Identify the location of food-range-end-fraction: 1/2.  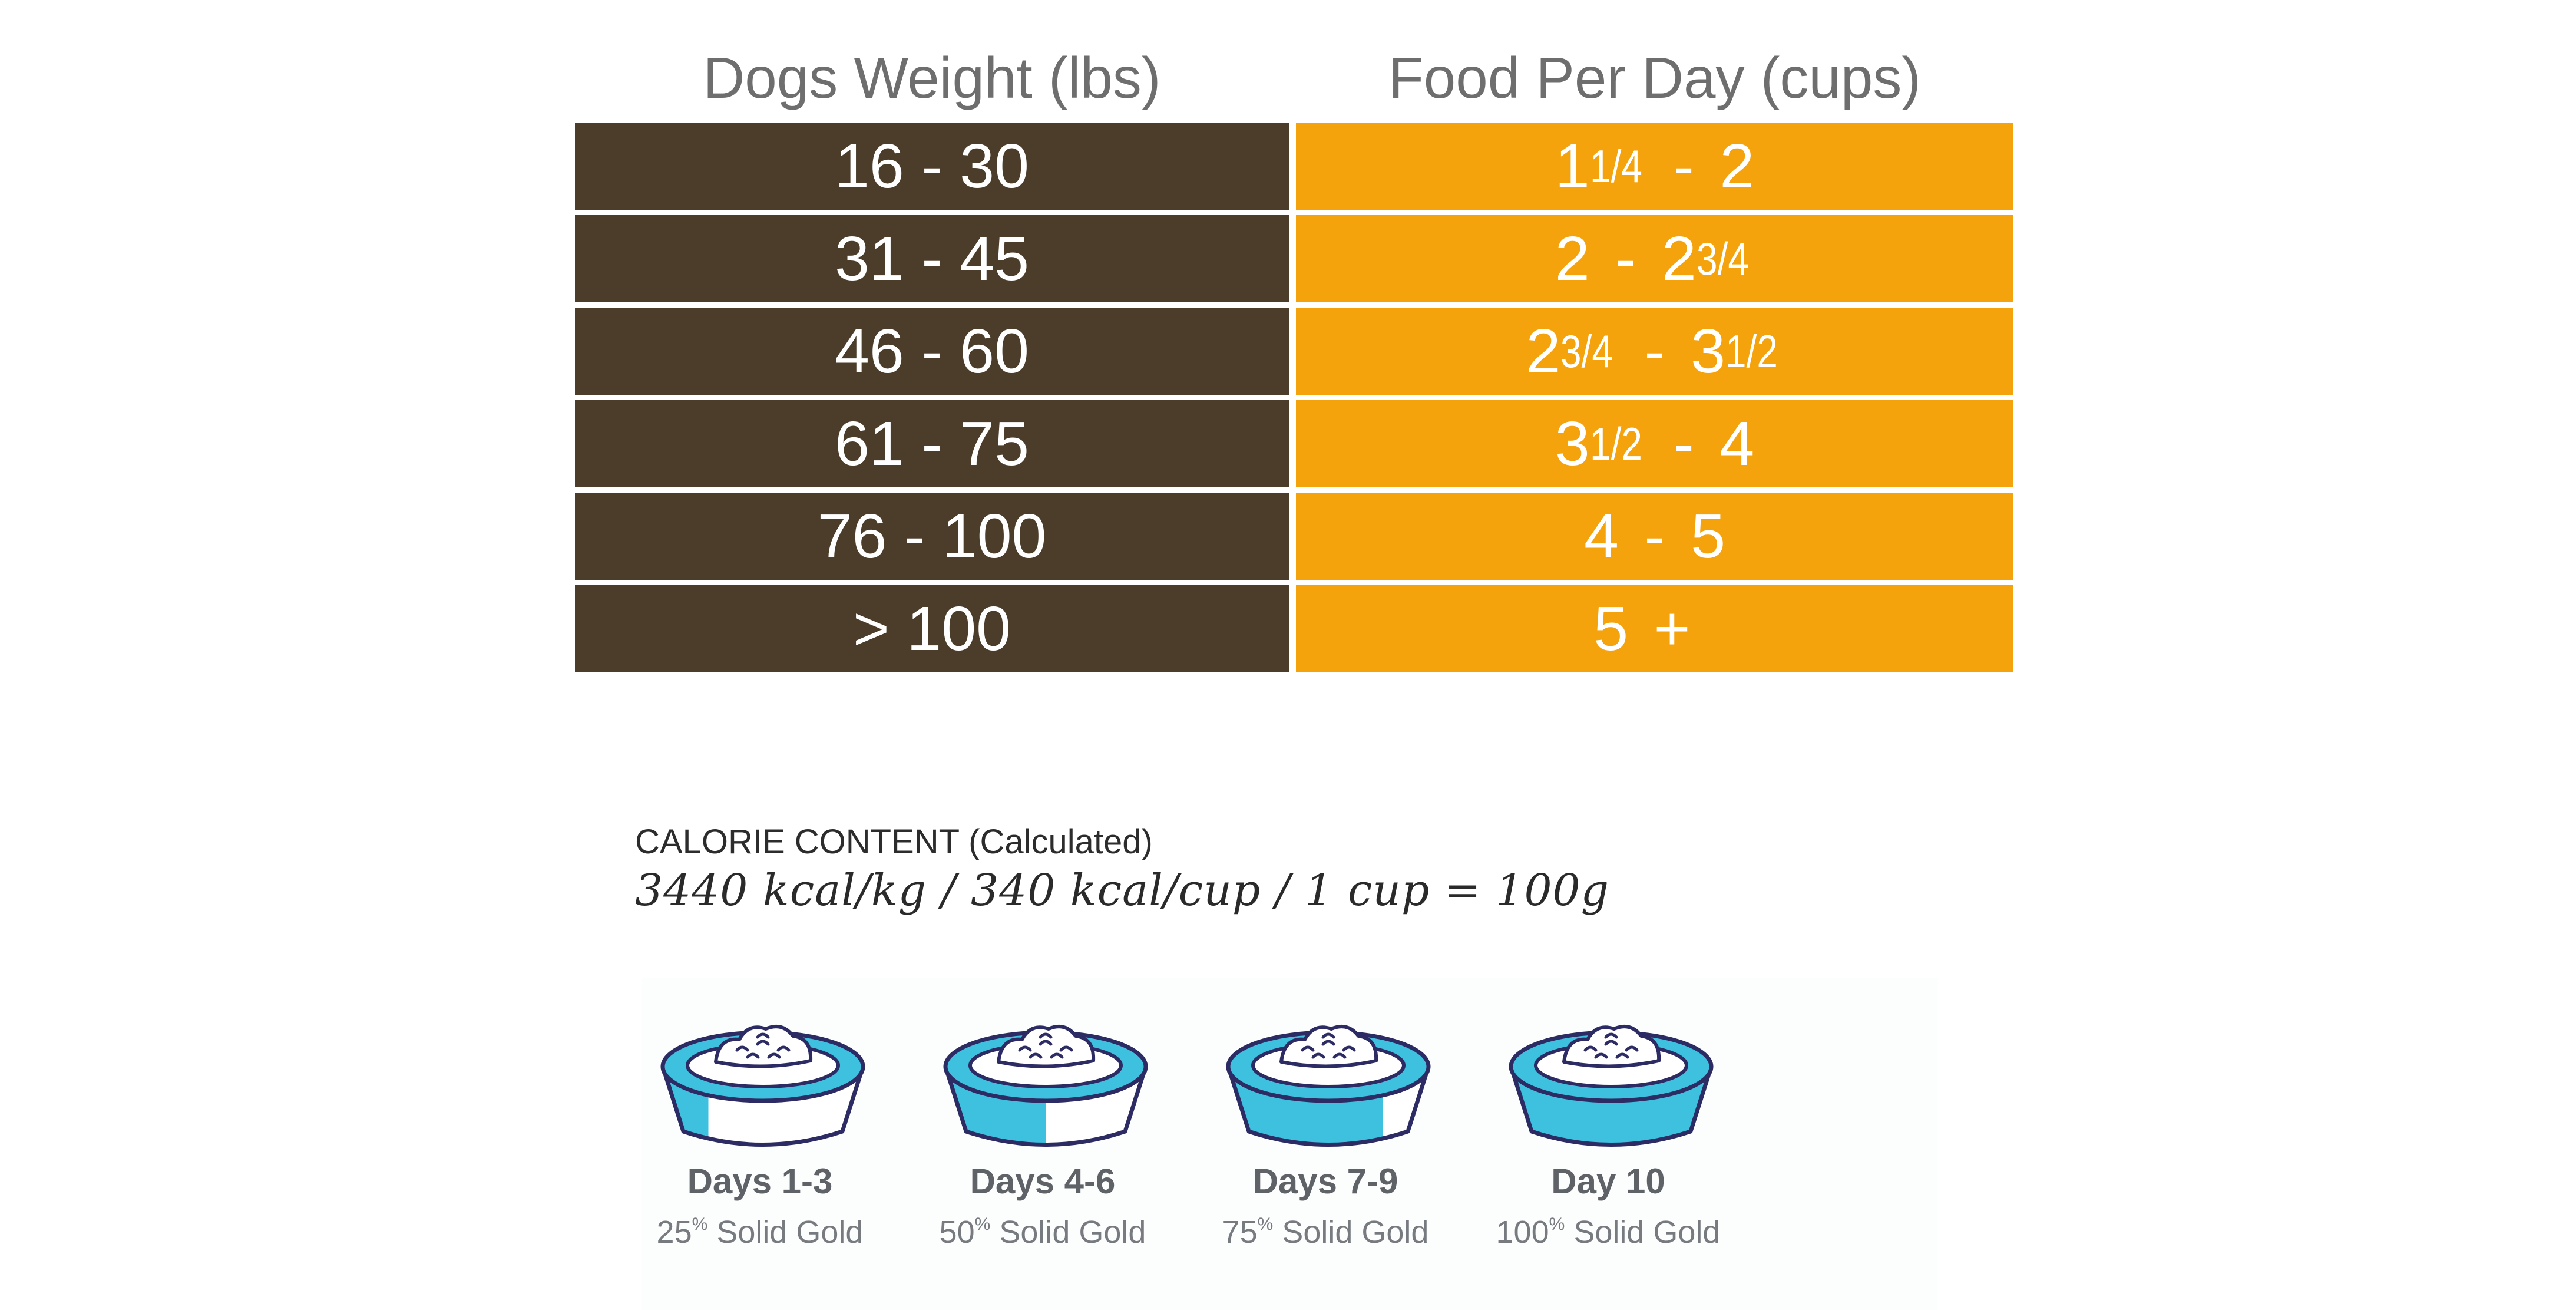
(1751, 351).